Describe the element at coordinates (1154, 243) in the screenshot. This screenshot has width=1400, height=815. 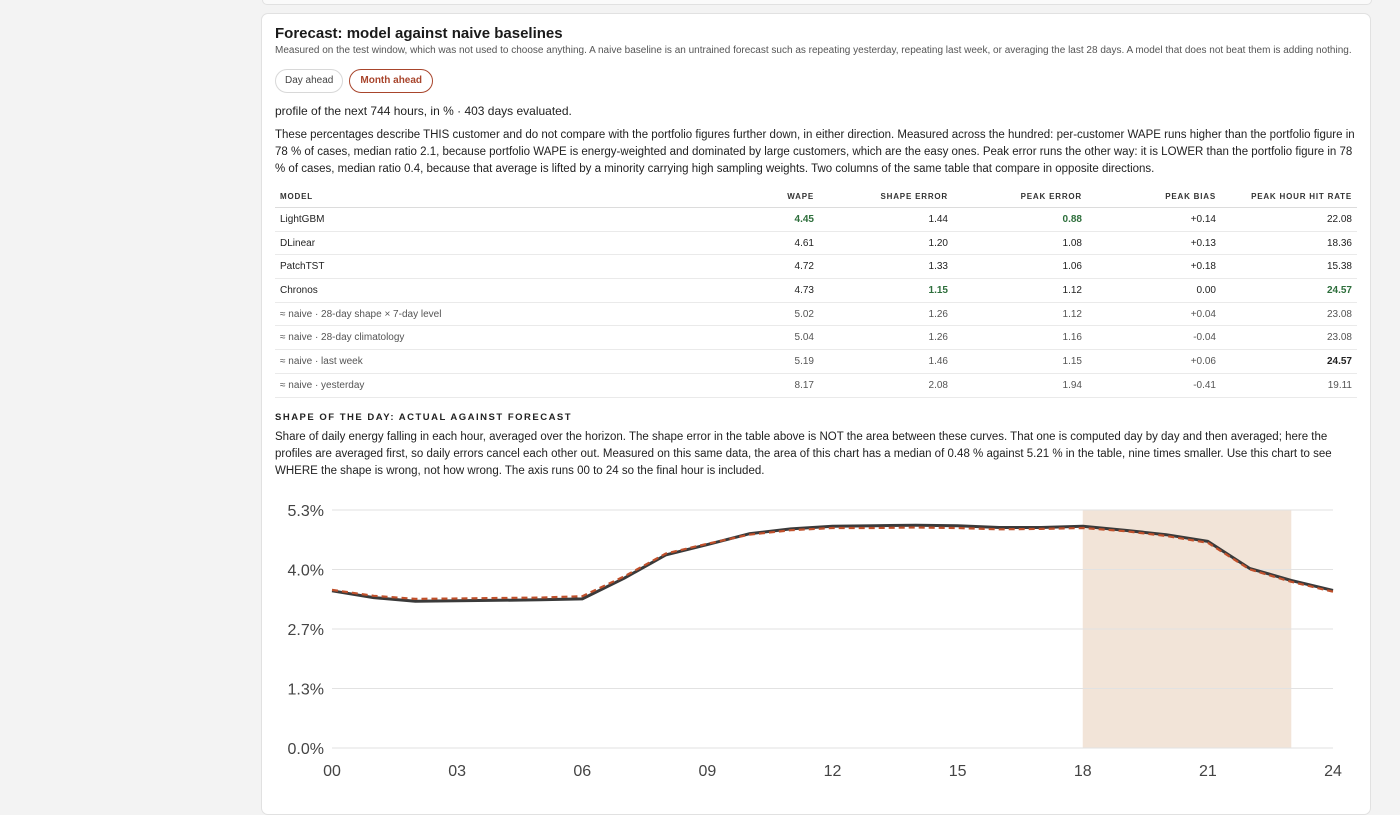
I see `peak-bias-cell: +0.13` at that location.